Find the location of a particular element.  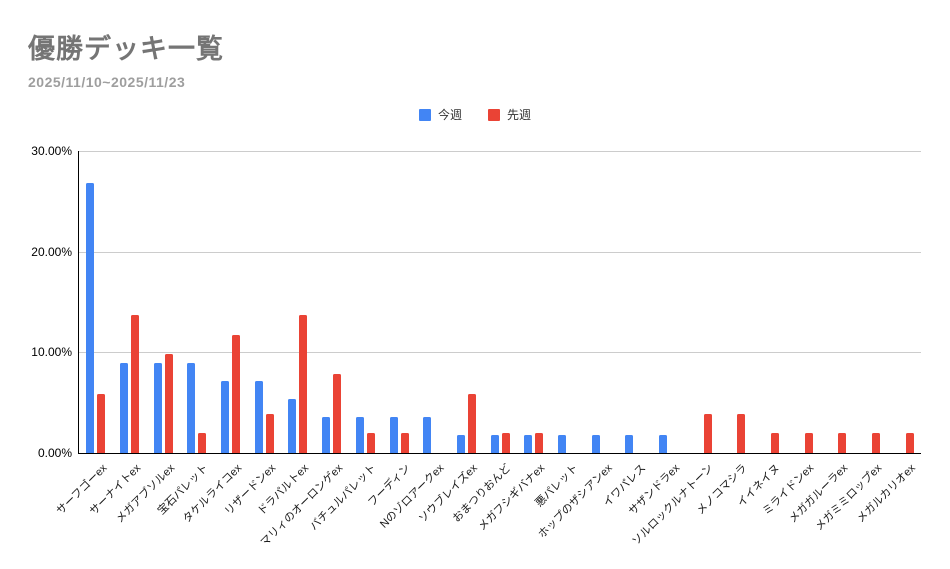

legend-swatch-this-week is located at coordinates (424, 114).